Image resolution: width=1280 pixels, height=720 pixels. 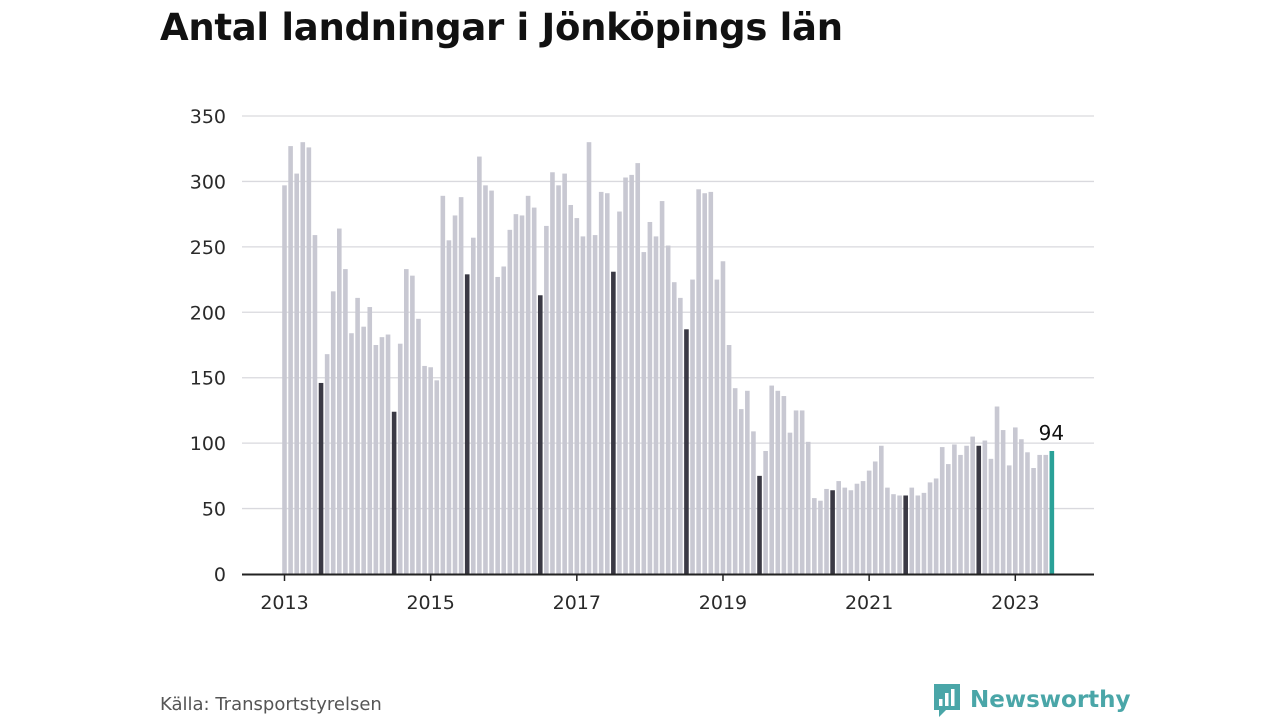 What do you see at coordinates (208, 248) in the screenshot?
I see `y-tick-label: 250` at bounding box center [208, 248].